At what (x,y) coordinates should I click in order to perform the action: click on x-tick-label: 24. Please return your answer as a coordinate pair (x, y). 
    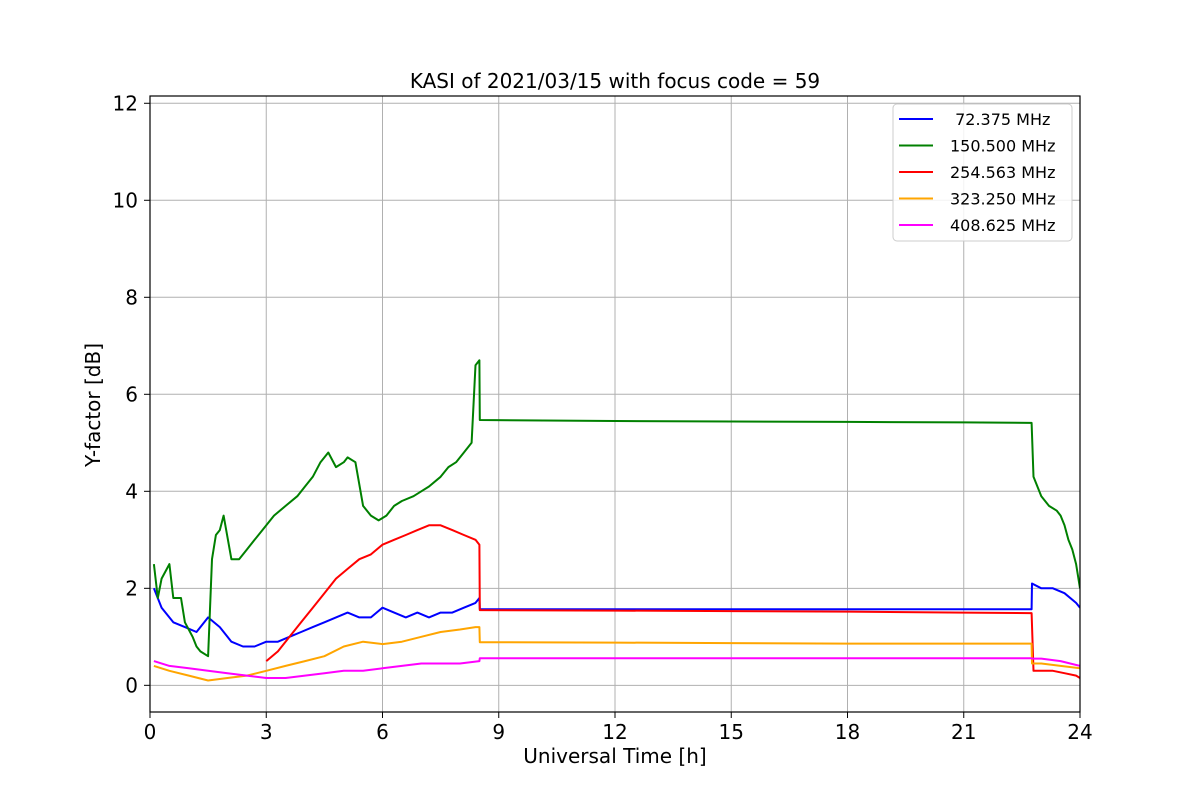
    Looking at the image, I should click on (1079, 732).